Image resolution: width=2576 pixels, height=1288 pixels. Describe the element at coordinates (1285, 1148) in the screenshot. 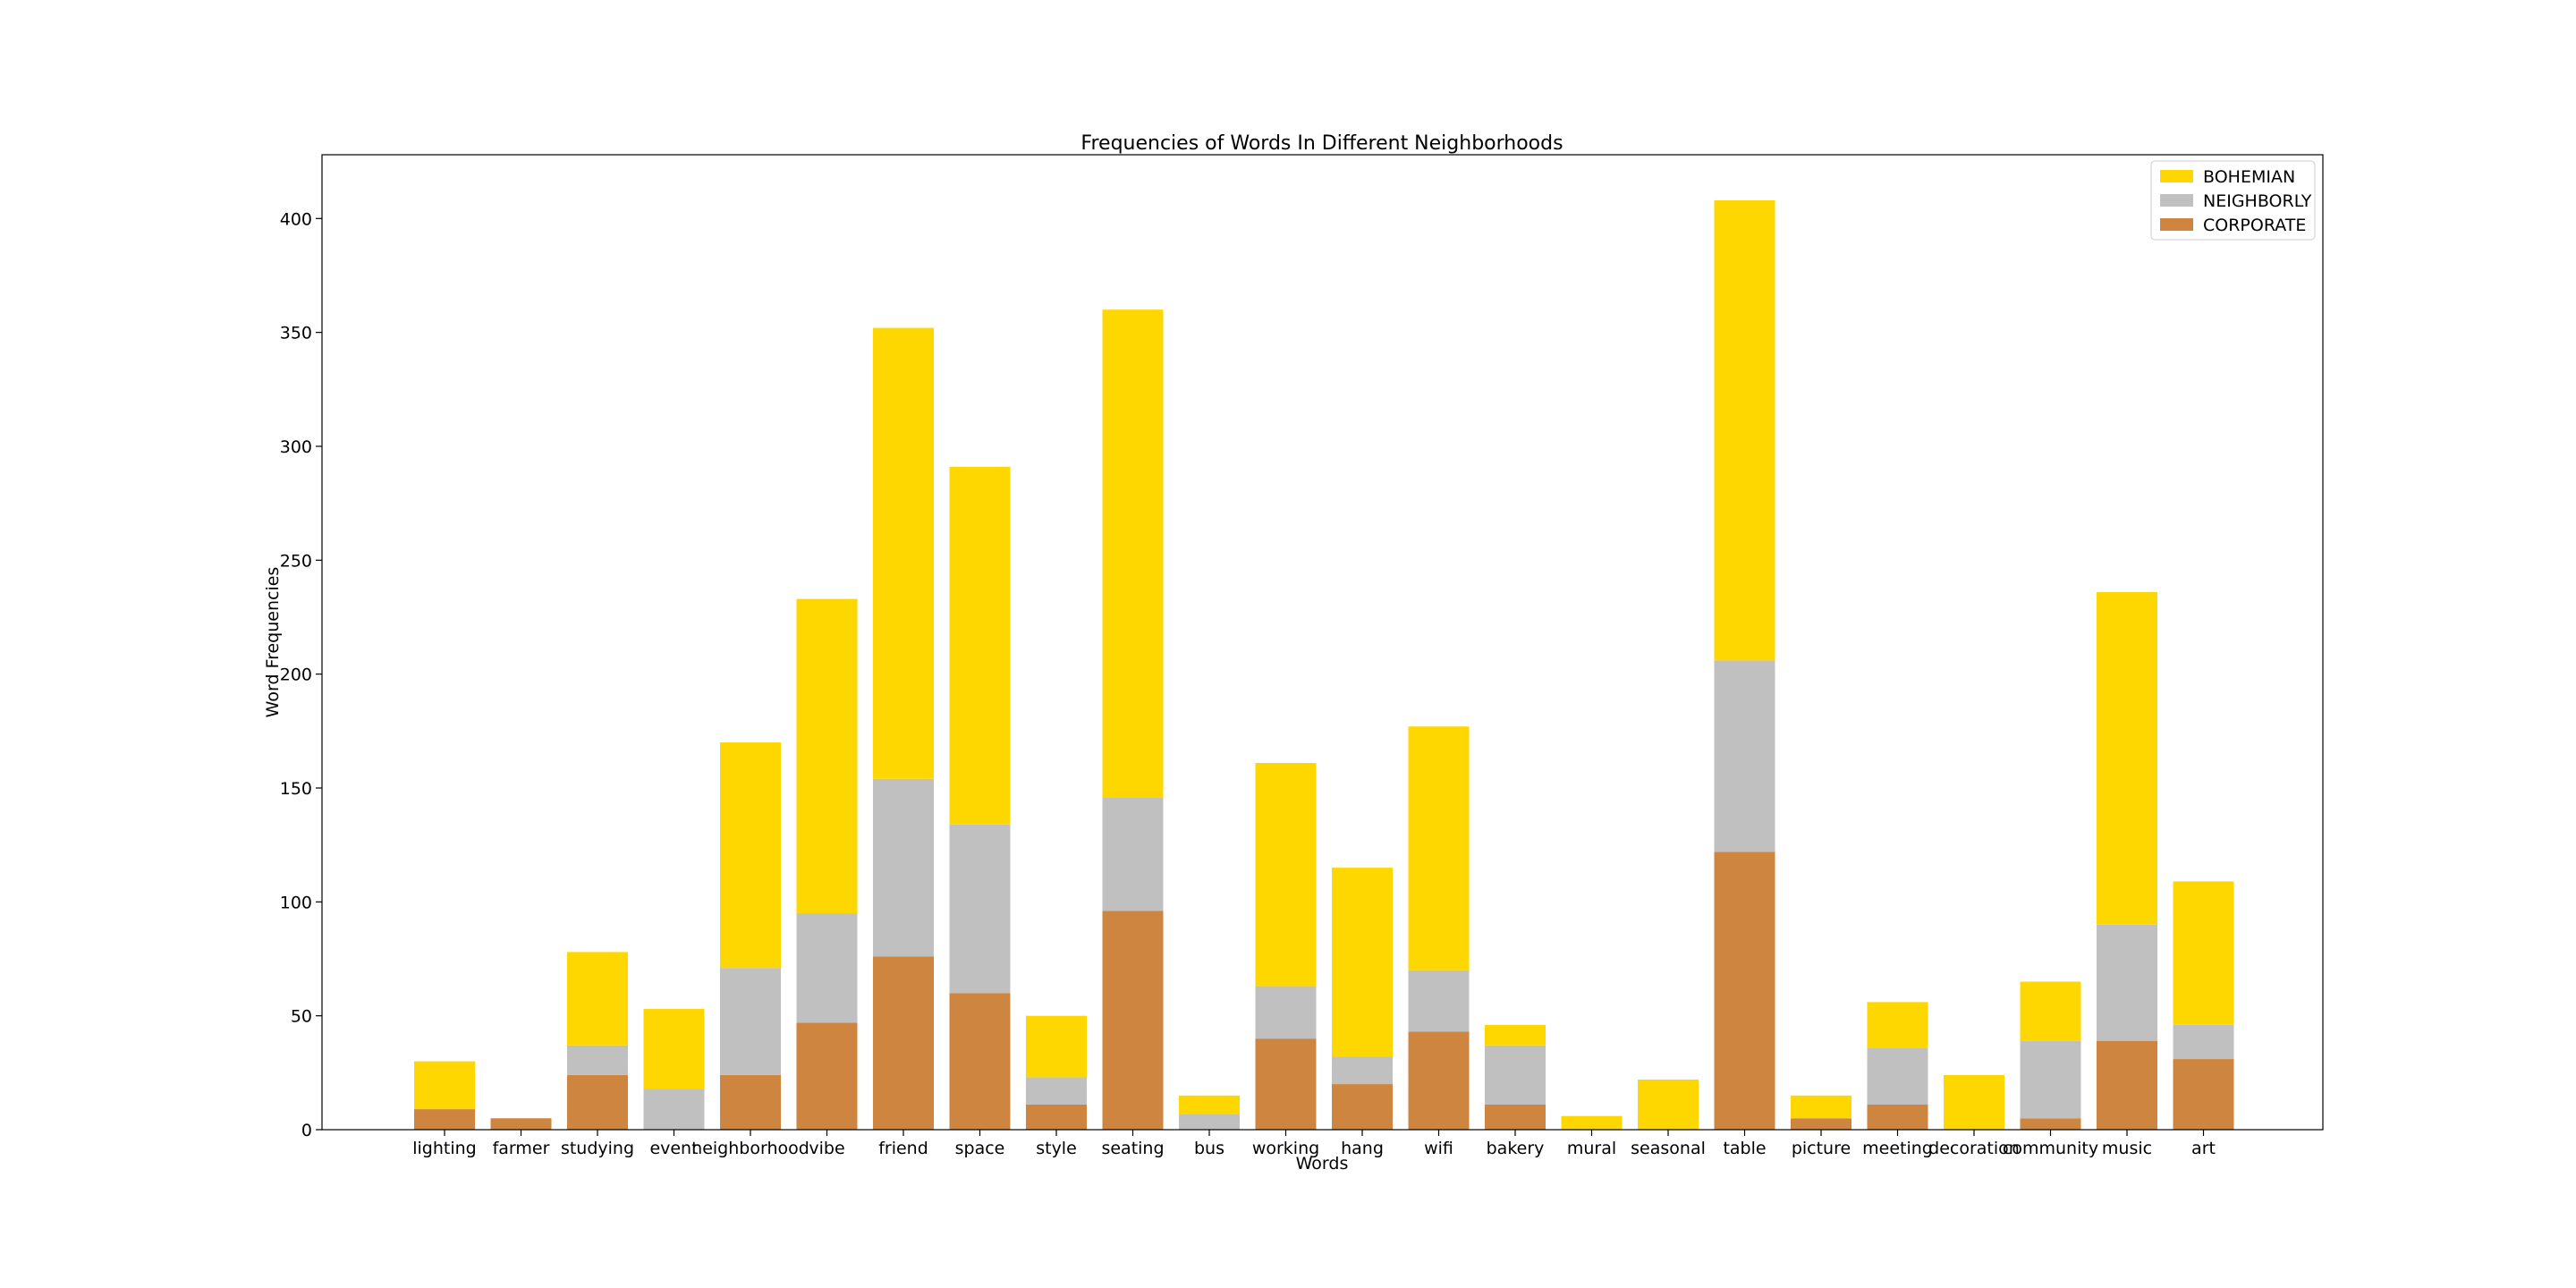

I see `x-tick-label-working: working` at that location.